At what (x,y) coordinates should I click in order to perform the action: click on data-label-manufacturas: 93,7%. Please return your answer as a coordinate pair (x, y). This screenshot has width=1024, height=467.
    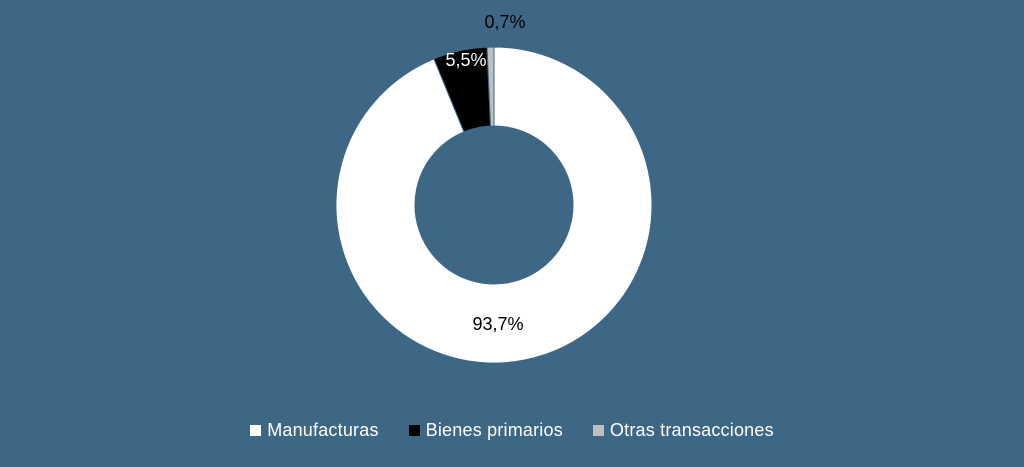
    Looking at the image, I should click on (497, 324).